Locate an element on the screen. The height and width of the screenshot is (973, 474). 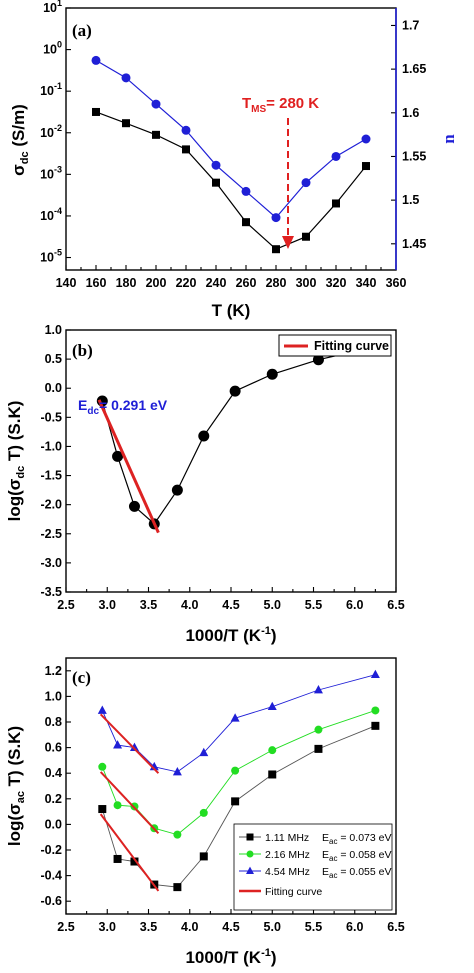
chart-c-fits is located at coordinates (129, 802).